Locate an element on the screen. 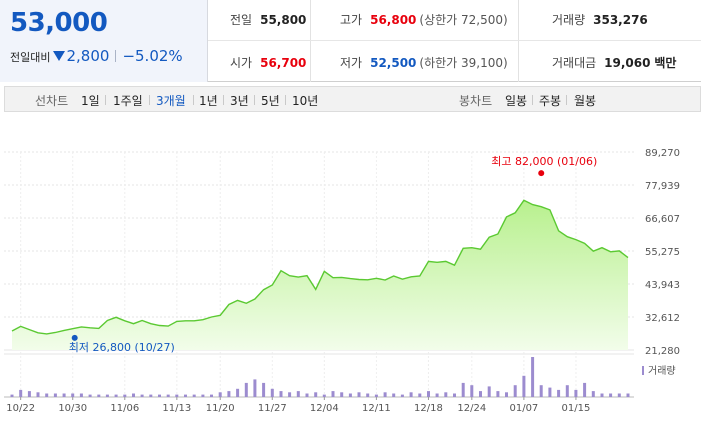 The height and width of the screenshot is (439, 701). column-divider is located at coordinates (310, 41).